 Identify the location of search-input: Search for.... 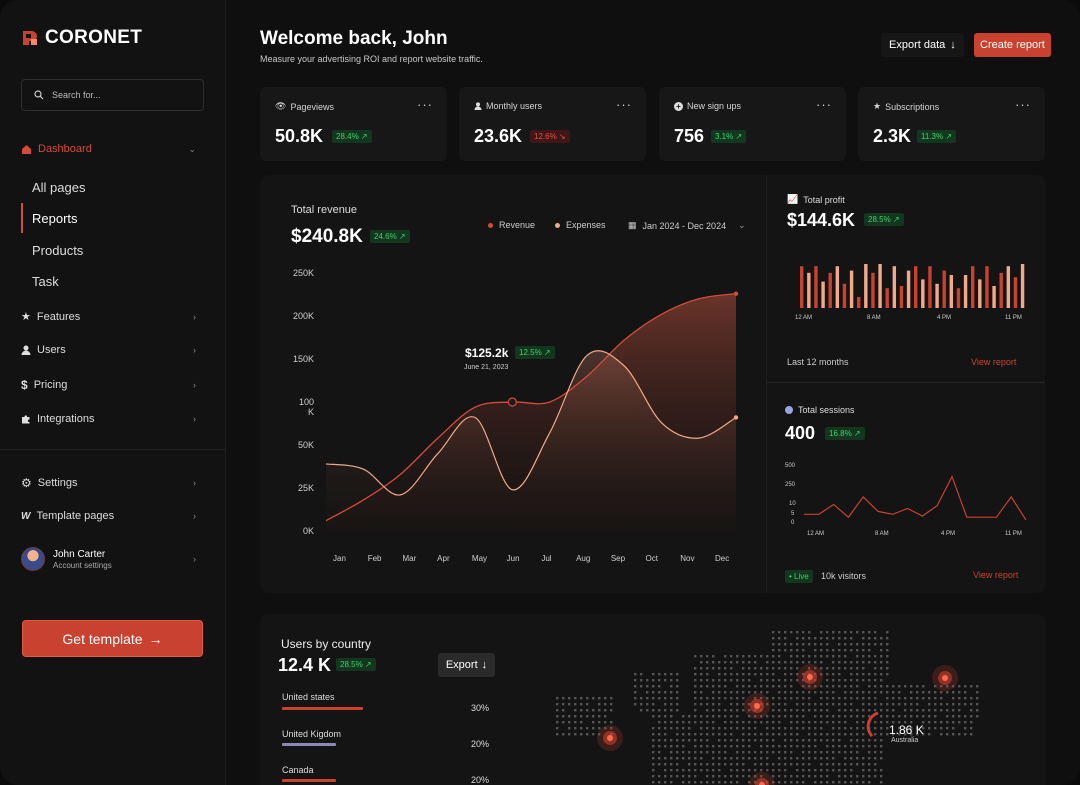
(112, 95).